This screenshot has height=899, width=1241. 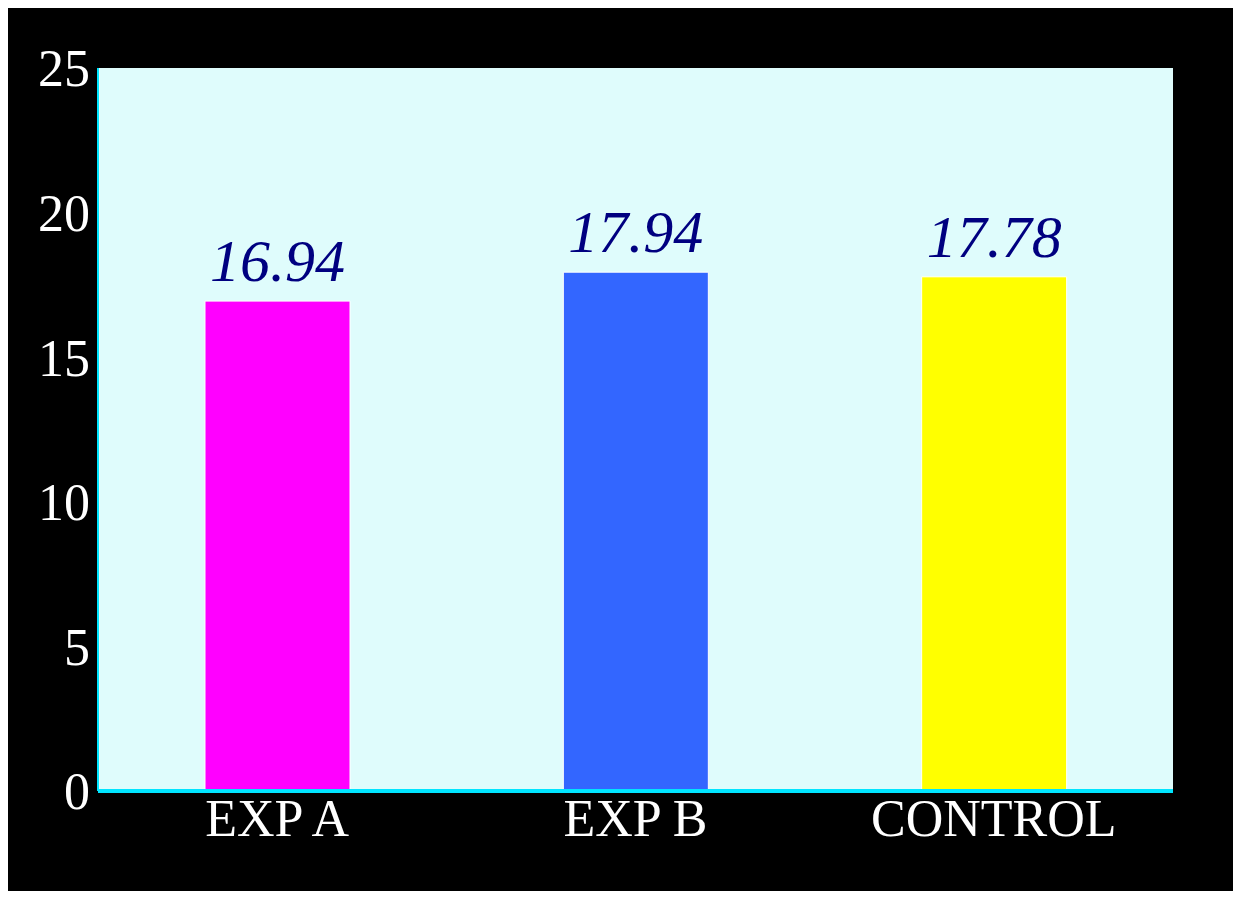 What do you see at coordinates (277, 261) in the screenshot?
I see `data-label: 16.94` at bounding box center [277, 261].